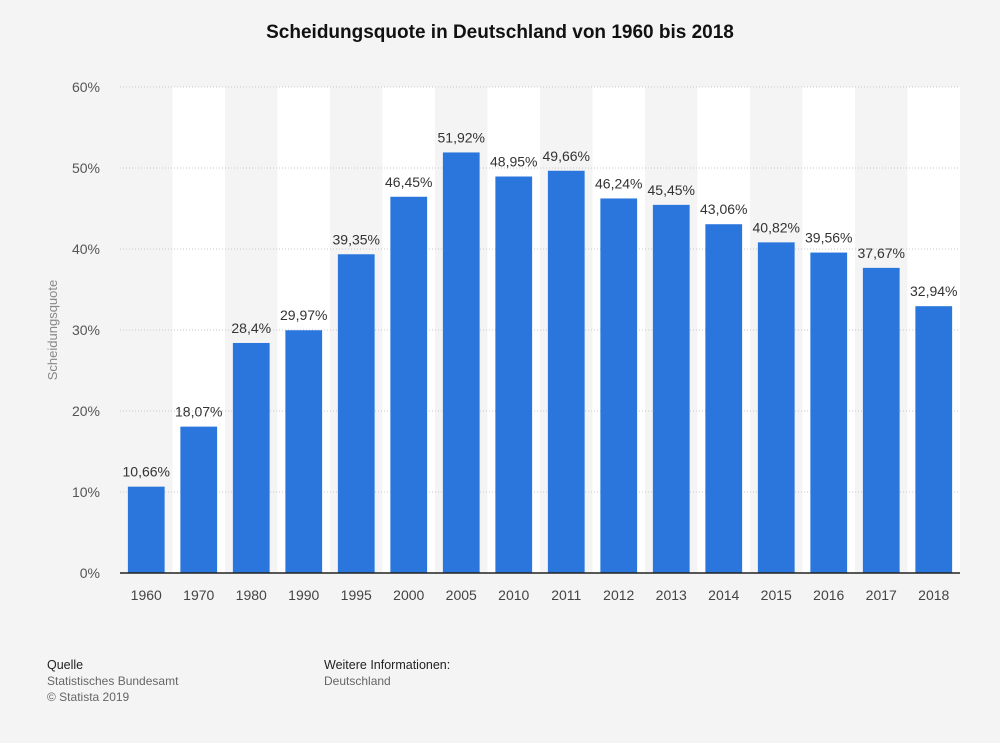 The image size is (1000, 743). Describe the element at coordinates (86, 330) in the screenshot. I see `y-tick-label: 30%` at that location.